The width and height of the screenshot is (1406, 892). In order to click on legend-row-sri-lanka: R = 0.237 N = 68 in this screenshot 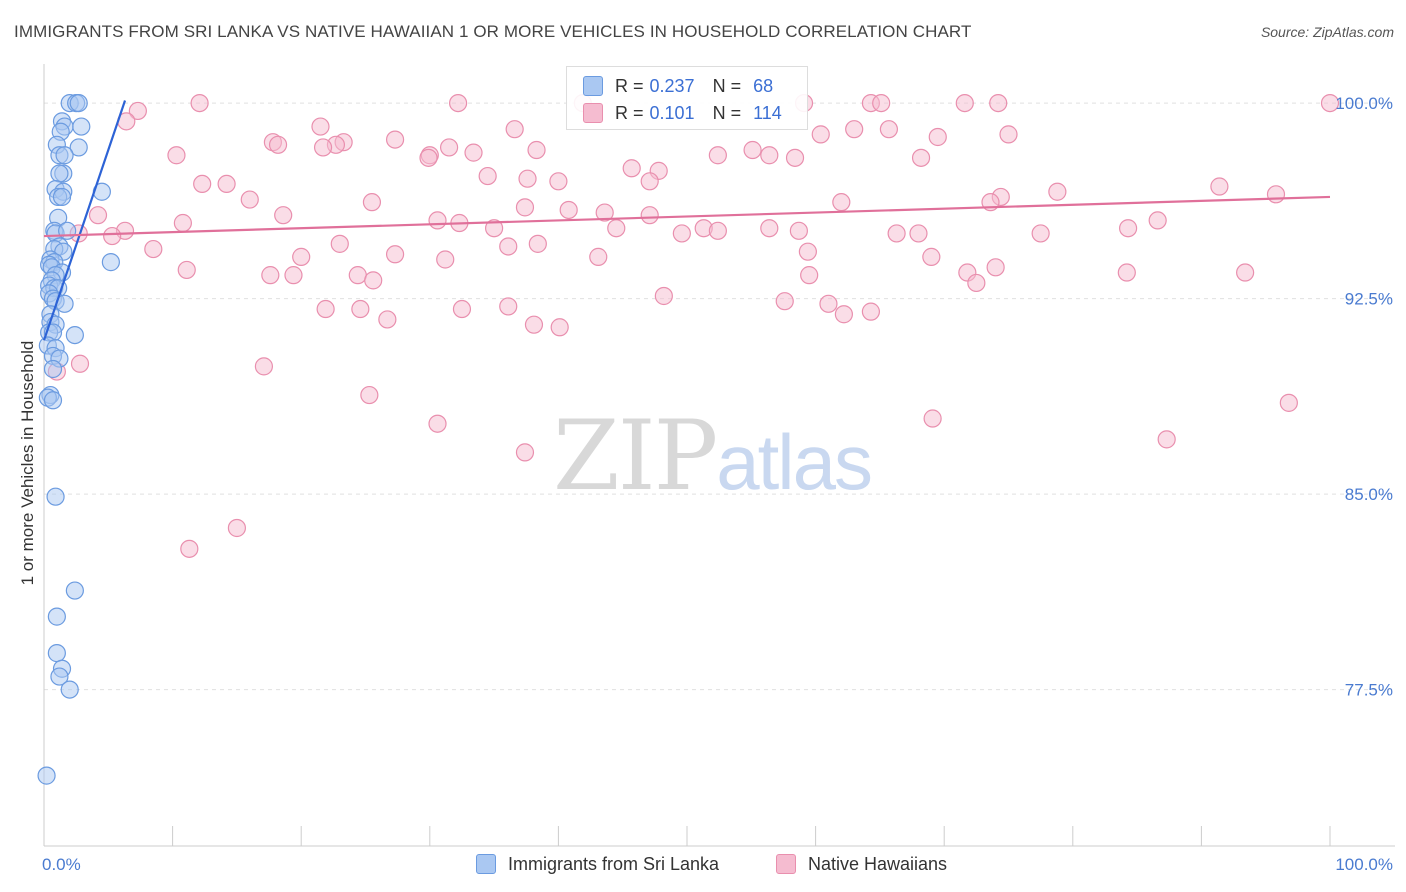, I will do `click(678, 86)`.